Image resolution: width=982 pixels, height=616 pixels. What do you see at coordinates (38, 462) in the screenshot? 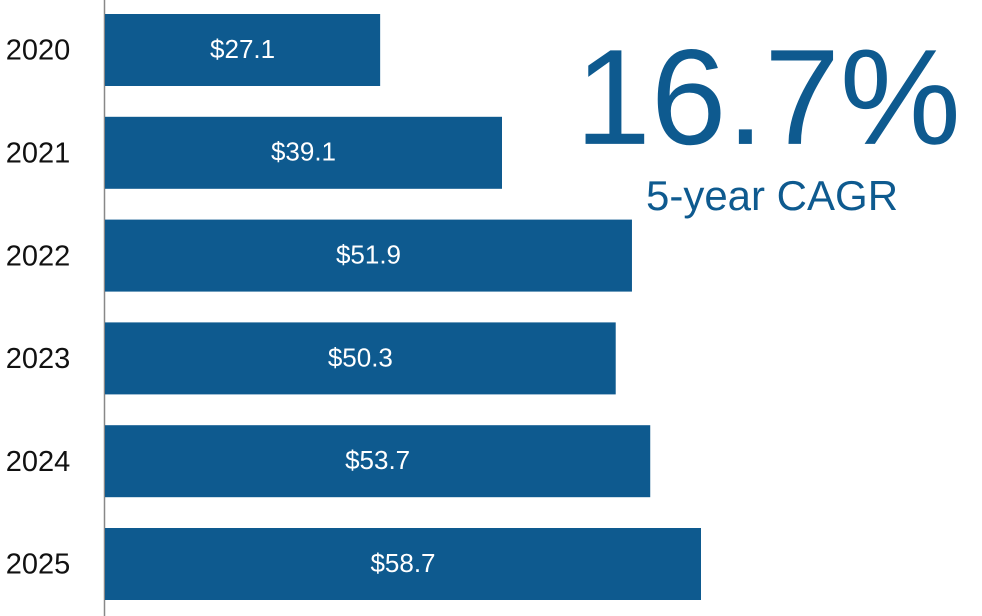
I see `category-label: 2024` at bounding box center [38, 462].